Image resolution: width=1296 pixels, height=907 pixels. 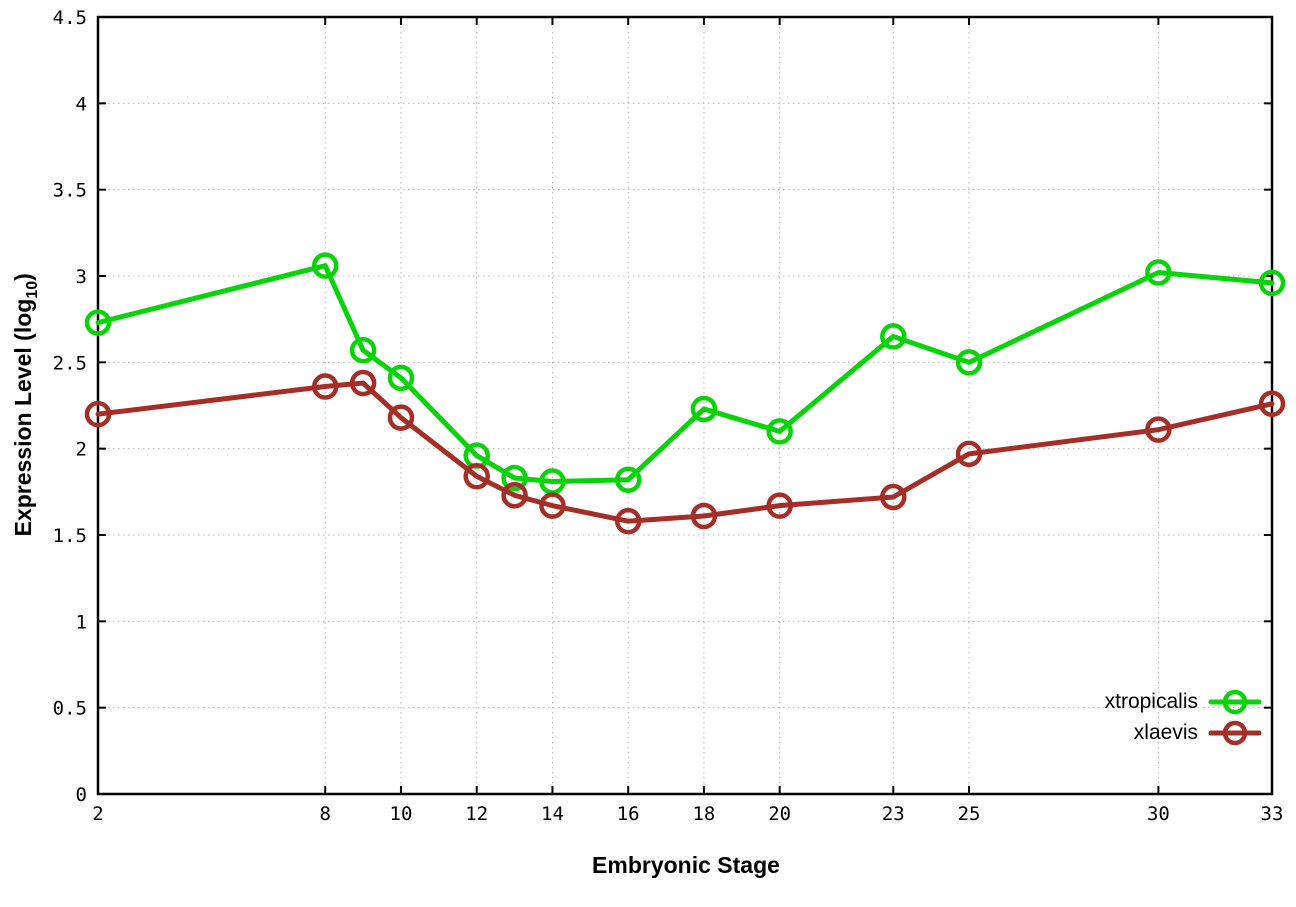 I want to click on x-tick-label: 25, so click(x=969, y=814).